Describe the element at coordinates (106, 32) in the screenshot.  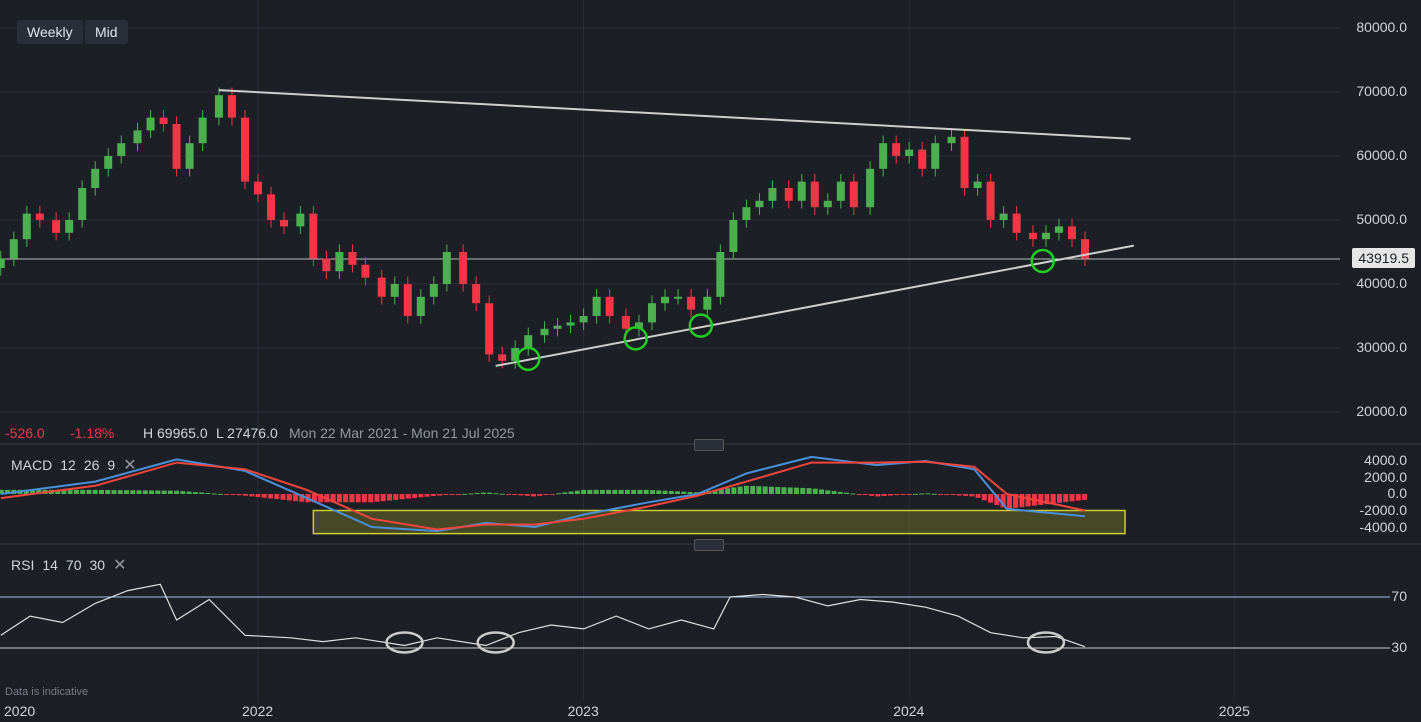
I see `price-type-button: Mid` at that location.